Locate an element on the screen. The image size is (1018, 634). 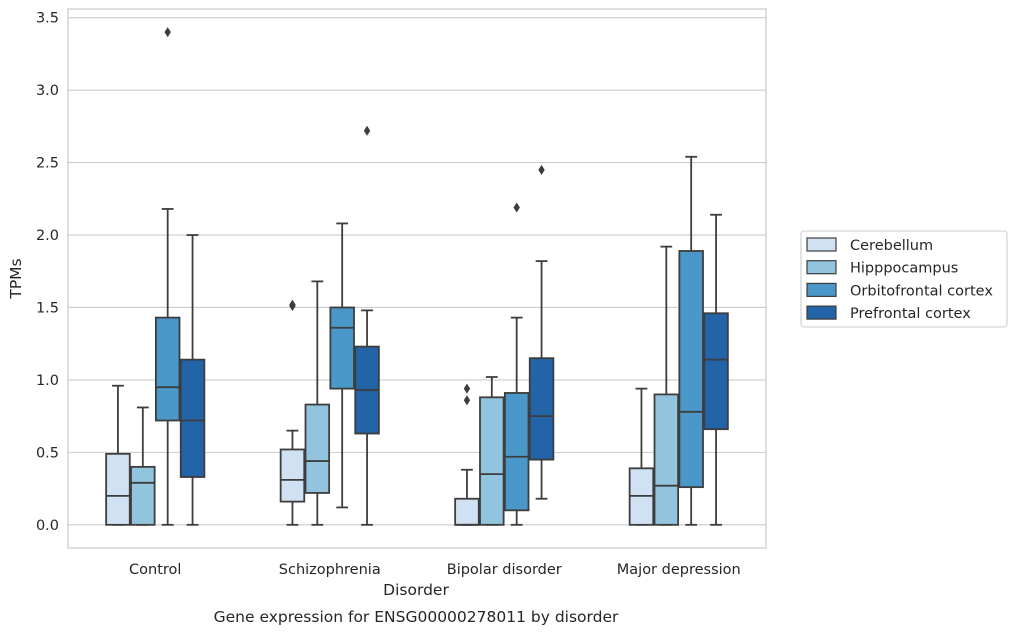
x-tick-label: Bipolar disorder is located at coordinates (504, 570).